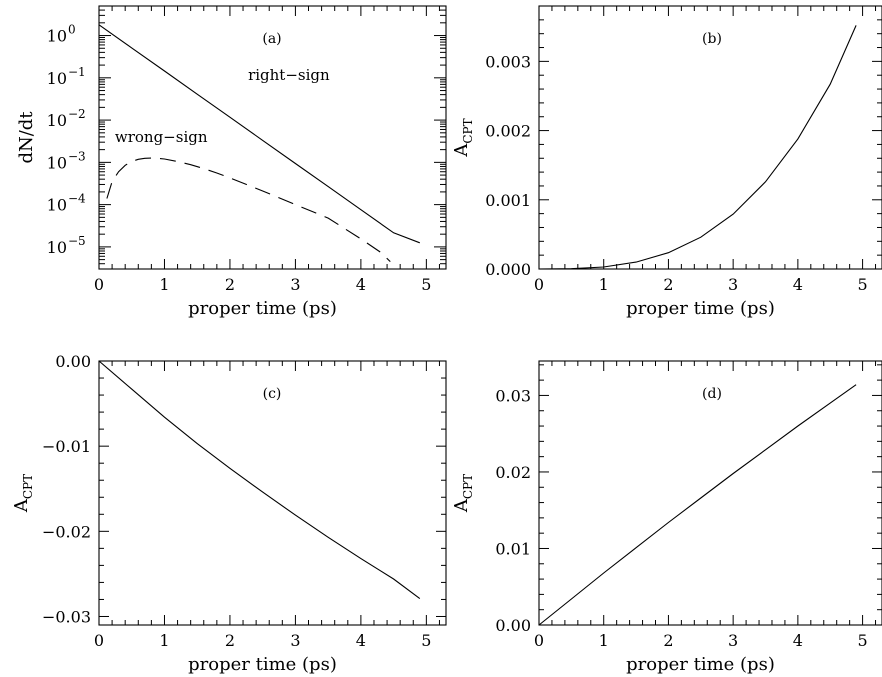  I want to click on y-tick-exponent: 0, so click(72, 30).